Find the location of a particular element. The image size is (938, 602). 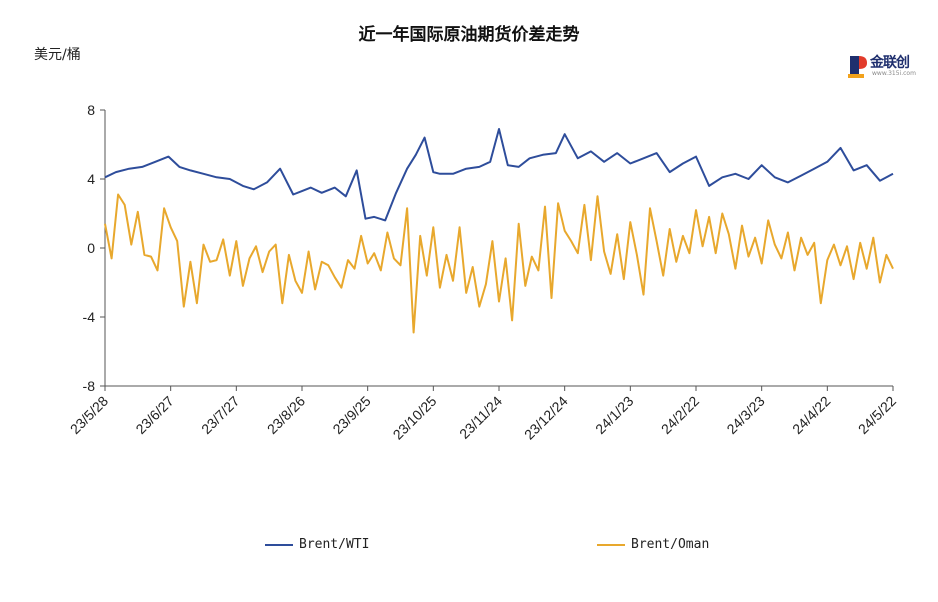

logo-emblem-icon is located at coordinates (857, 67).